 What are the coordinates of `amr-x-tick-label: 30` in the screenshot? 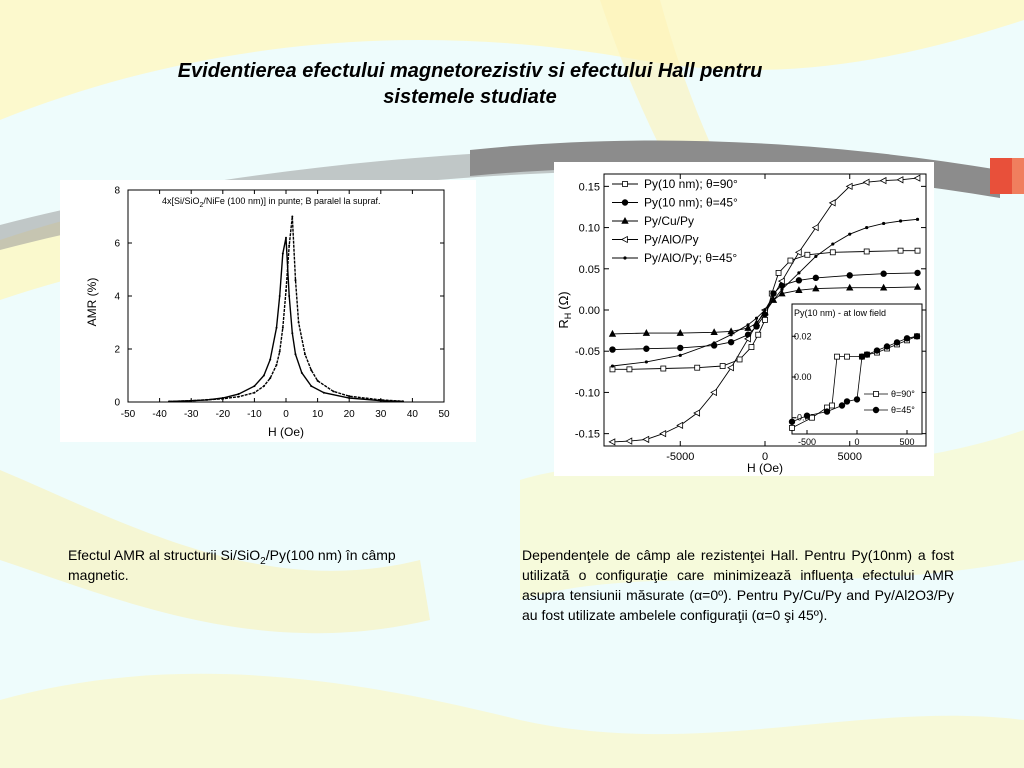 It's located at (381, 414).